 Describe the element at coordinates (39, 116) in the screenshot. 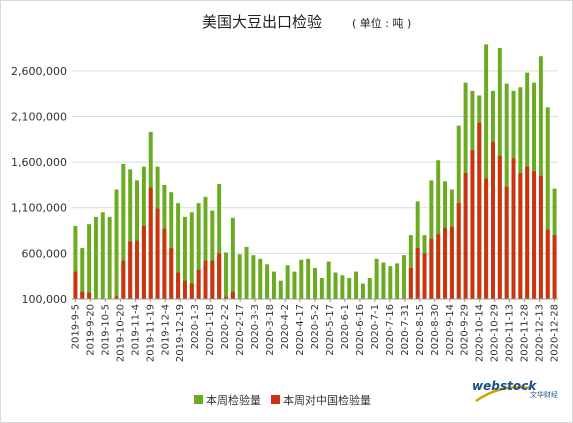

I see `y-tick-label: 2,100,000` at that location.